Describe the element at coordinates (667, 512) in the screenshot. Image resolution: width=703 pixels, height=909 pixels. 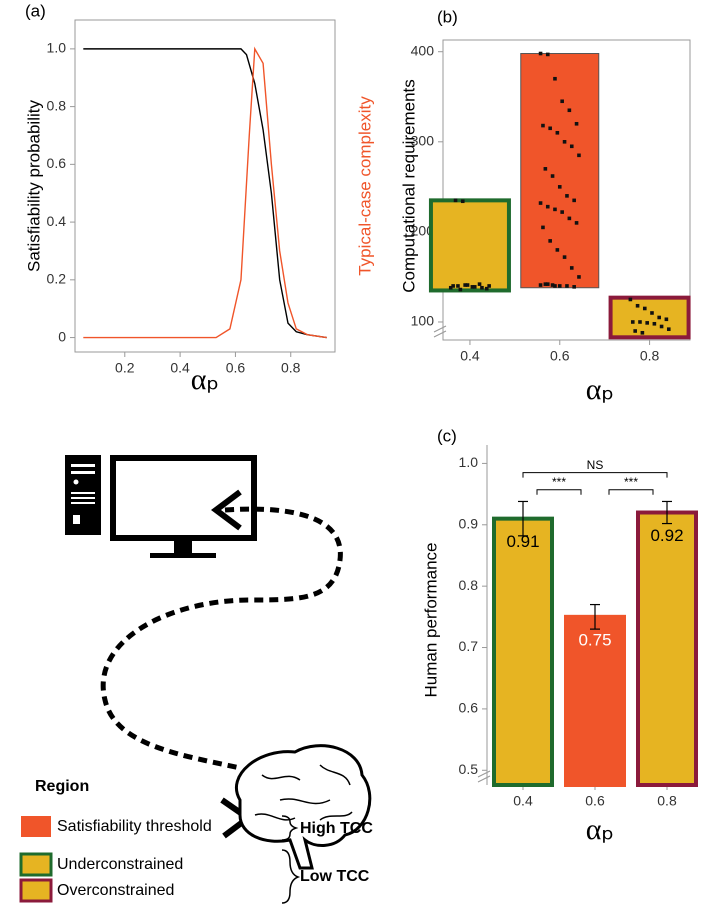
I see `error-bar` at that location.